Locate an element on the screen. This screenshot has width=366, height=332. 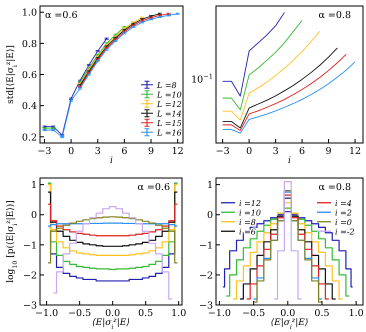
y-tick-label: 0.6 is located at coordinates (29, 75).